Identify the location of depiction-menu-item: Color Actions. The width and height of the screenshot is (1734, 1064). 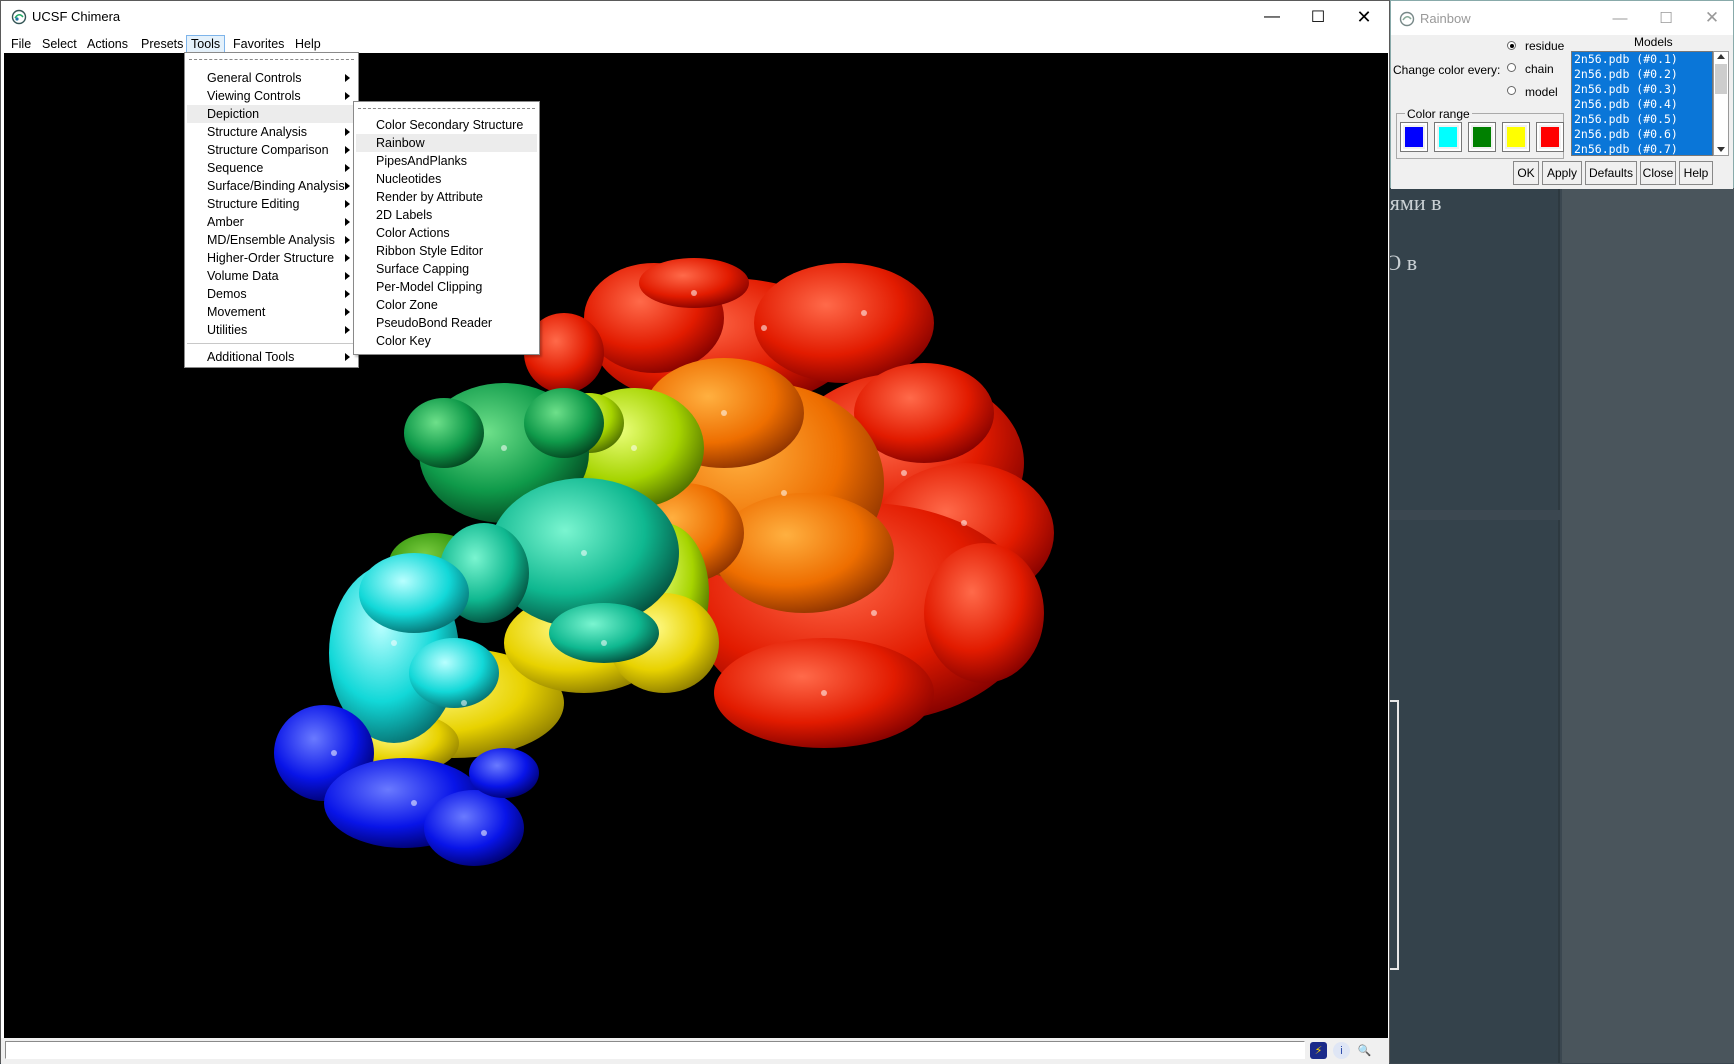
(413, 233).